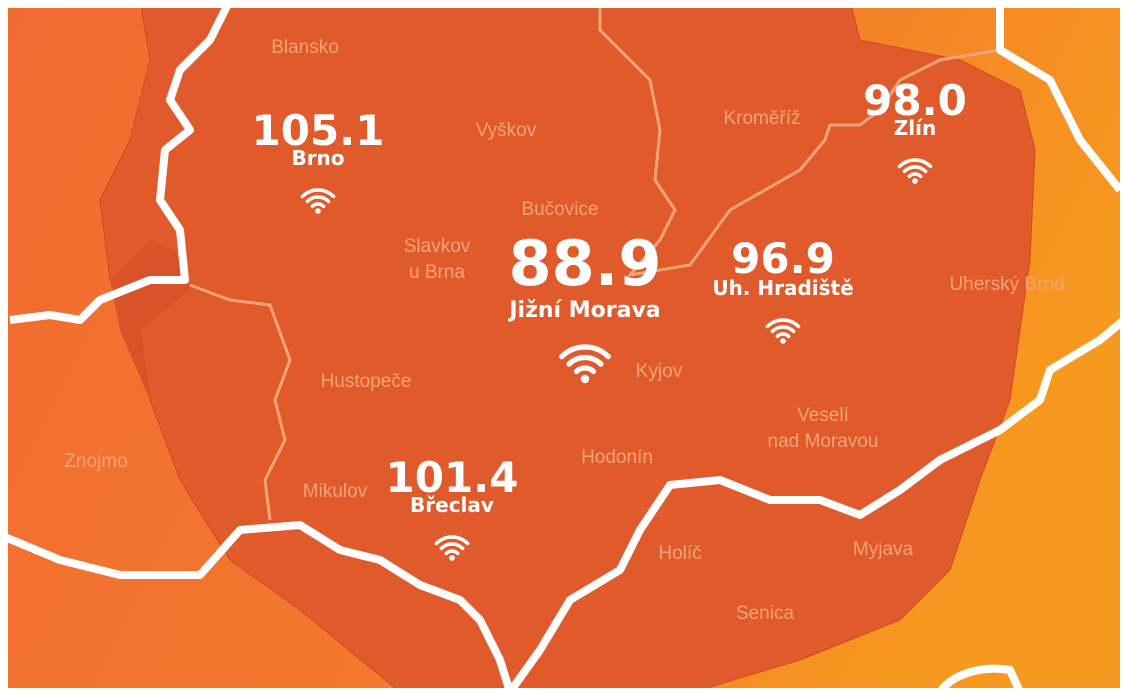 This screenshot has width=1124, height=692. Describe the element at coordinates (318, 130) in the screenshot. I see `frequency: 105.1` at that location.